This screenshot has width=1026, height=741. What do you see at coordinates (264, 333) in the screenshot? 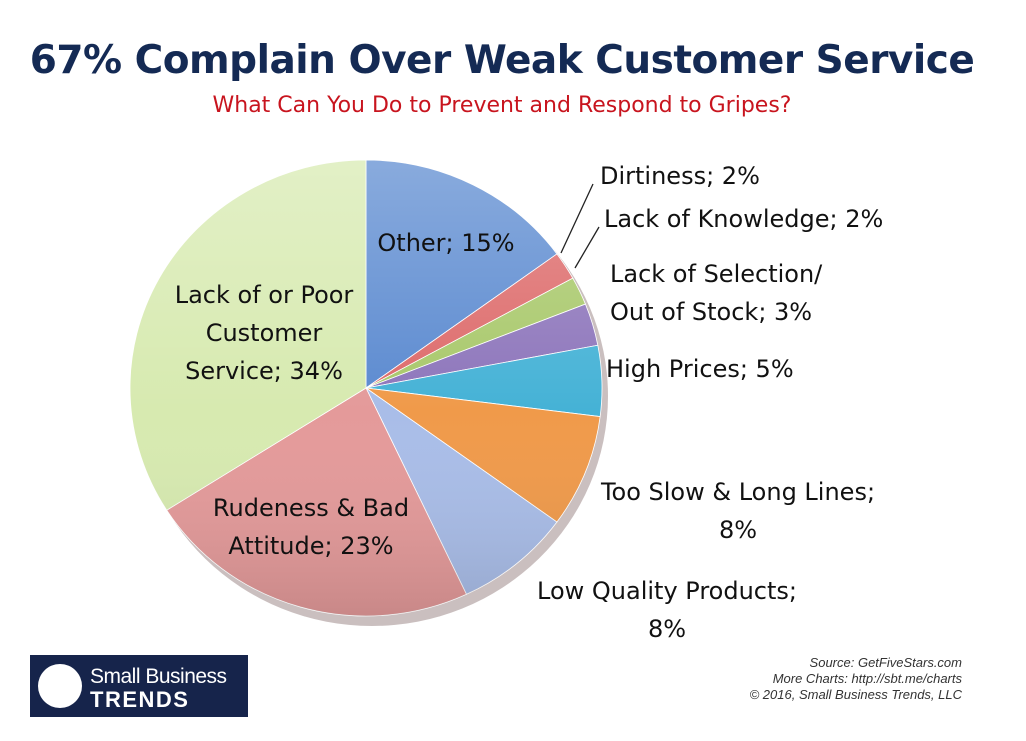
I see `slice-label: Lack of or Poor Customer Service; 34%` at bounding box center [264, 333].